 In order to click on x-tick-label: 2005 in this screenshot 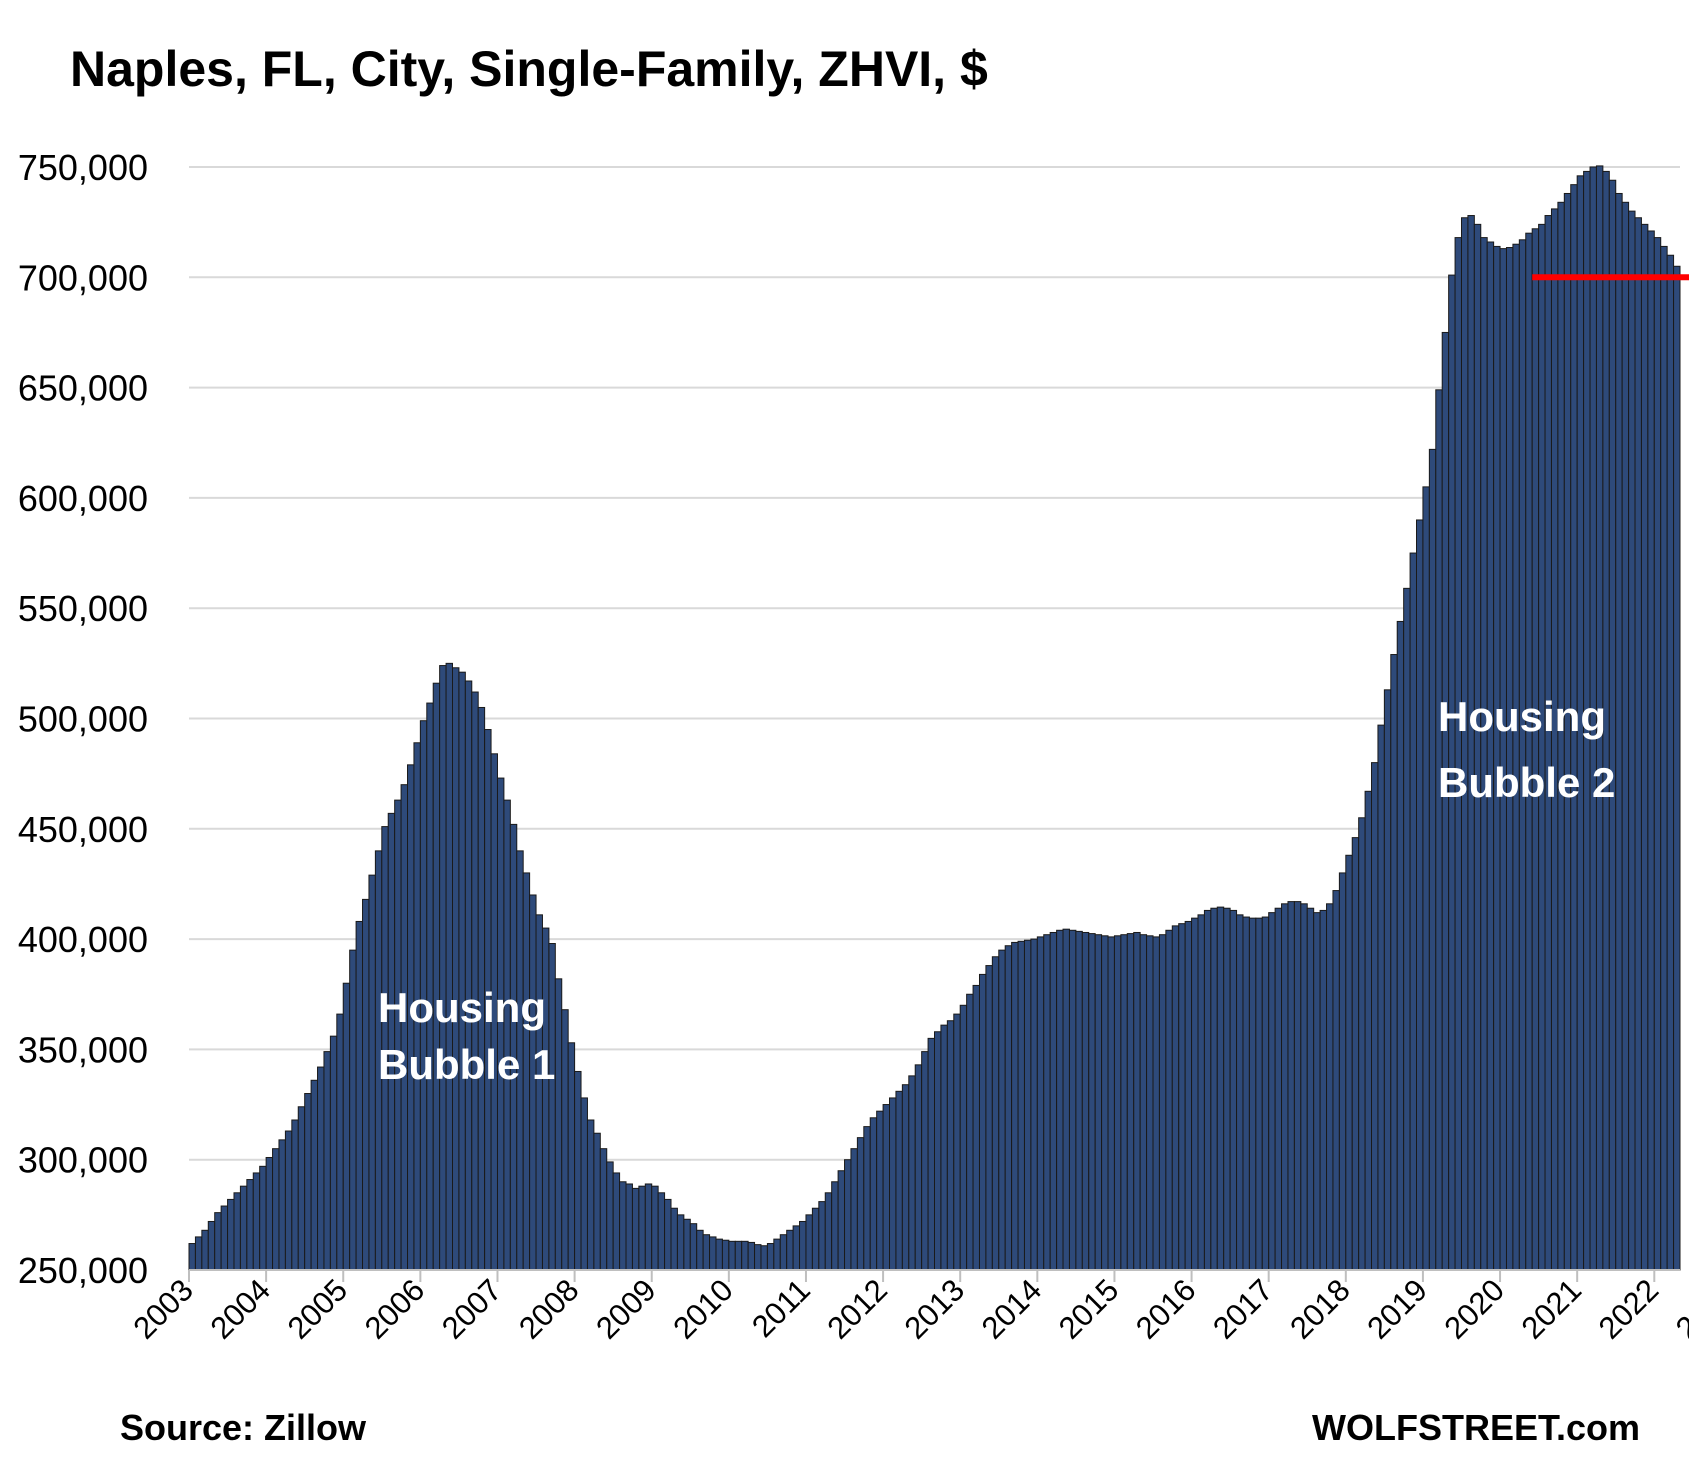, I will do `click(318, 1309)`.